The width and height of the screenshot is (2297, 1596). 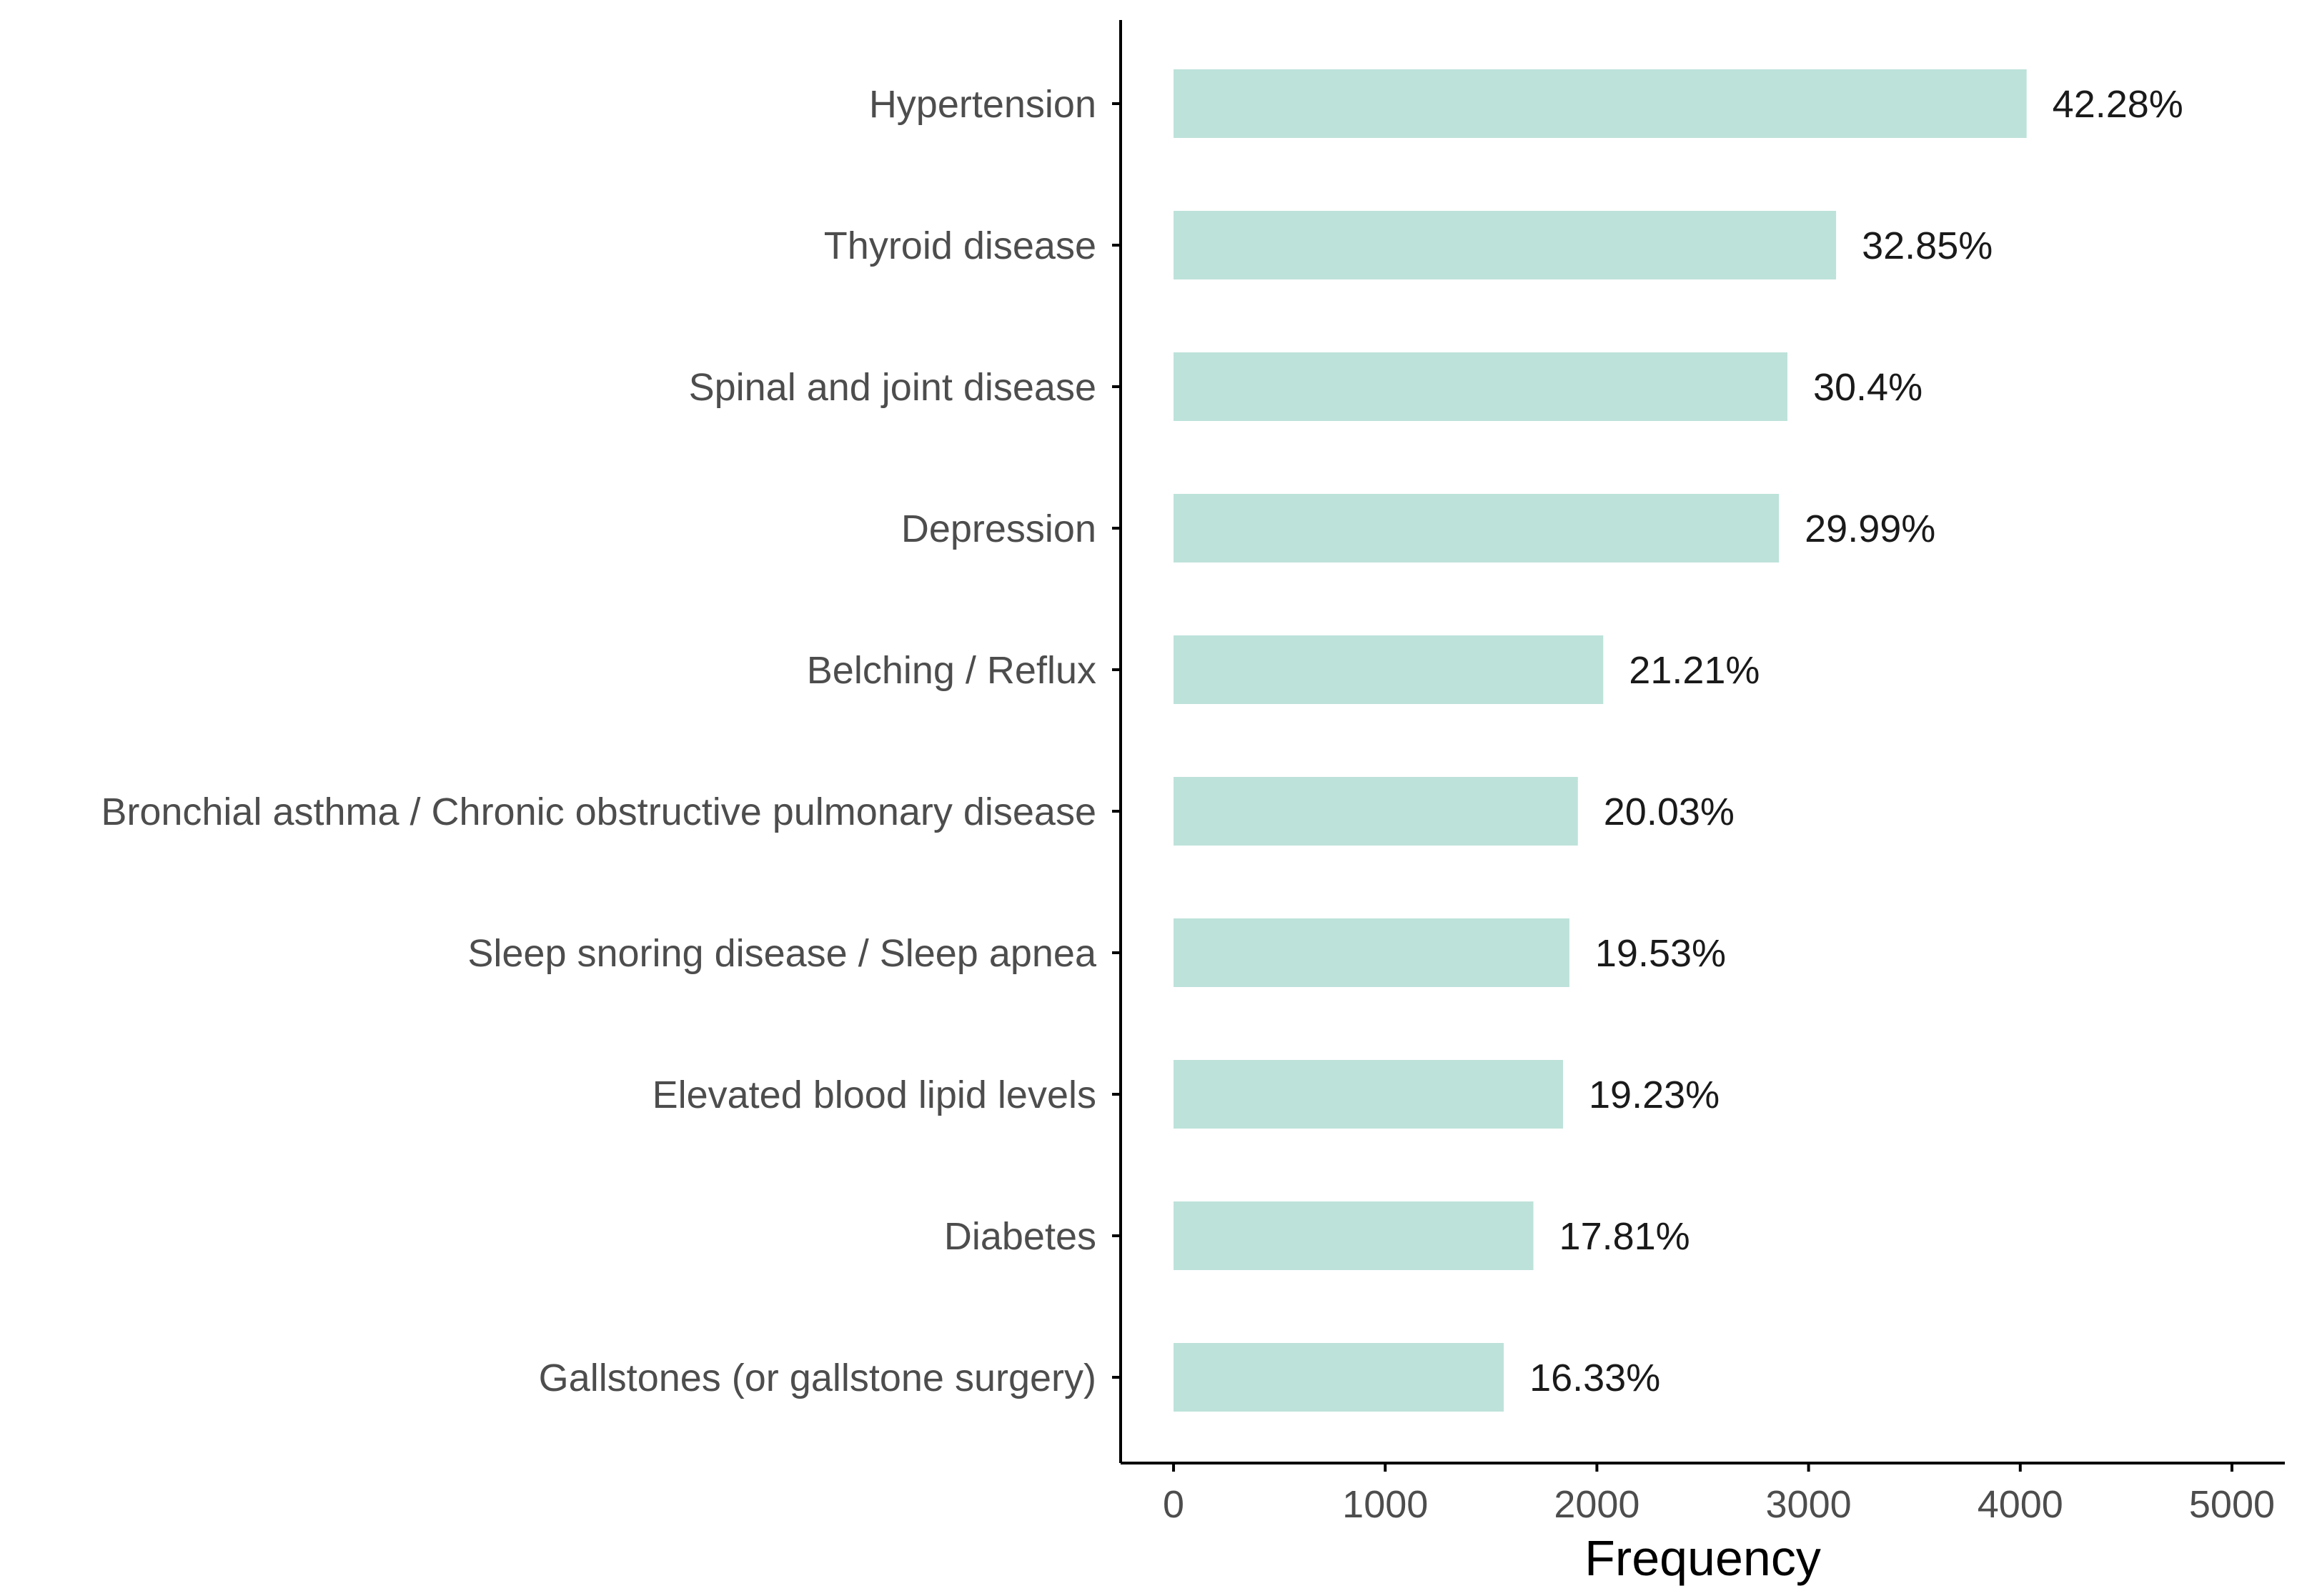 I want to click on value-label: 19.23%, so click(x=1654, y=1095).